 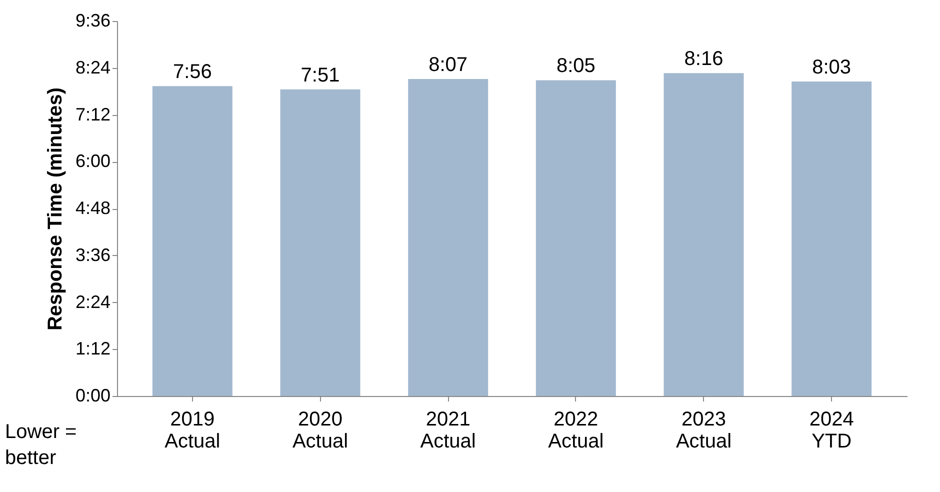 I want to click on y-axis-title: Response Time (minutes), so click(x=55, y=209).